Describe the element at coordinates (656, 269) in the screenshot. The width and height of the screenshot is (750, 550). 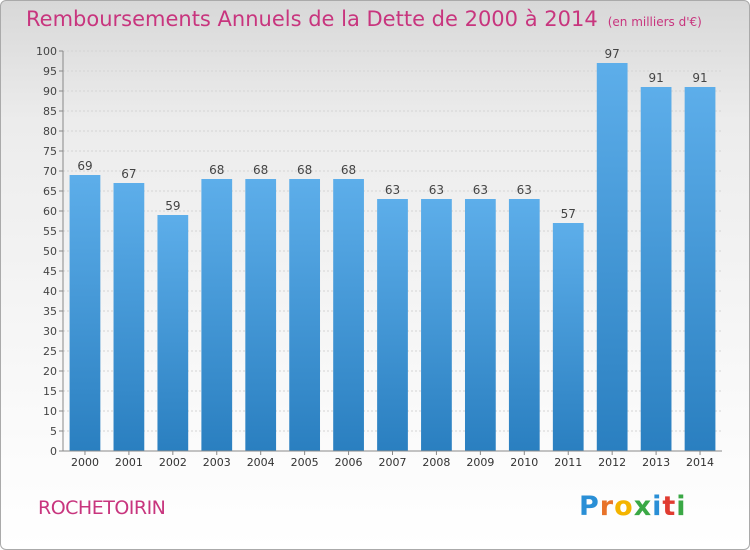
I see `bar-2013` at that location.